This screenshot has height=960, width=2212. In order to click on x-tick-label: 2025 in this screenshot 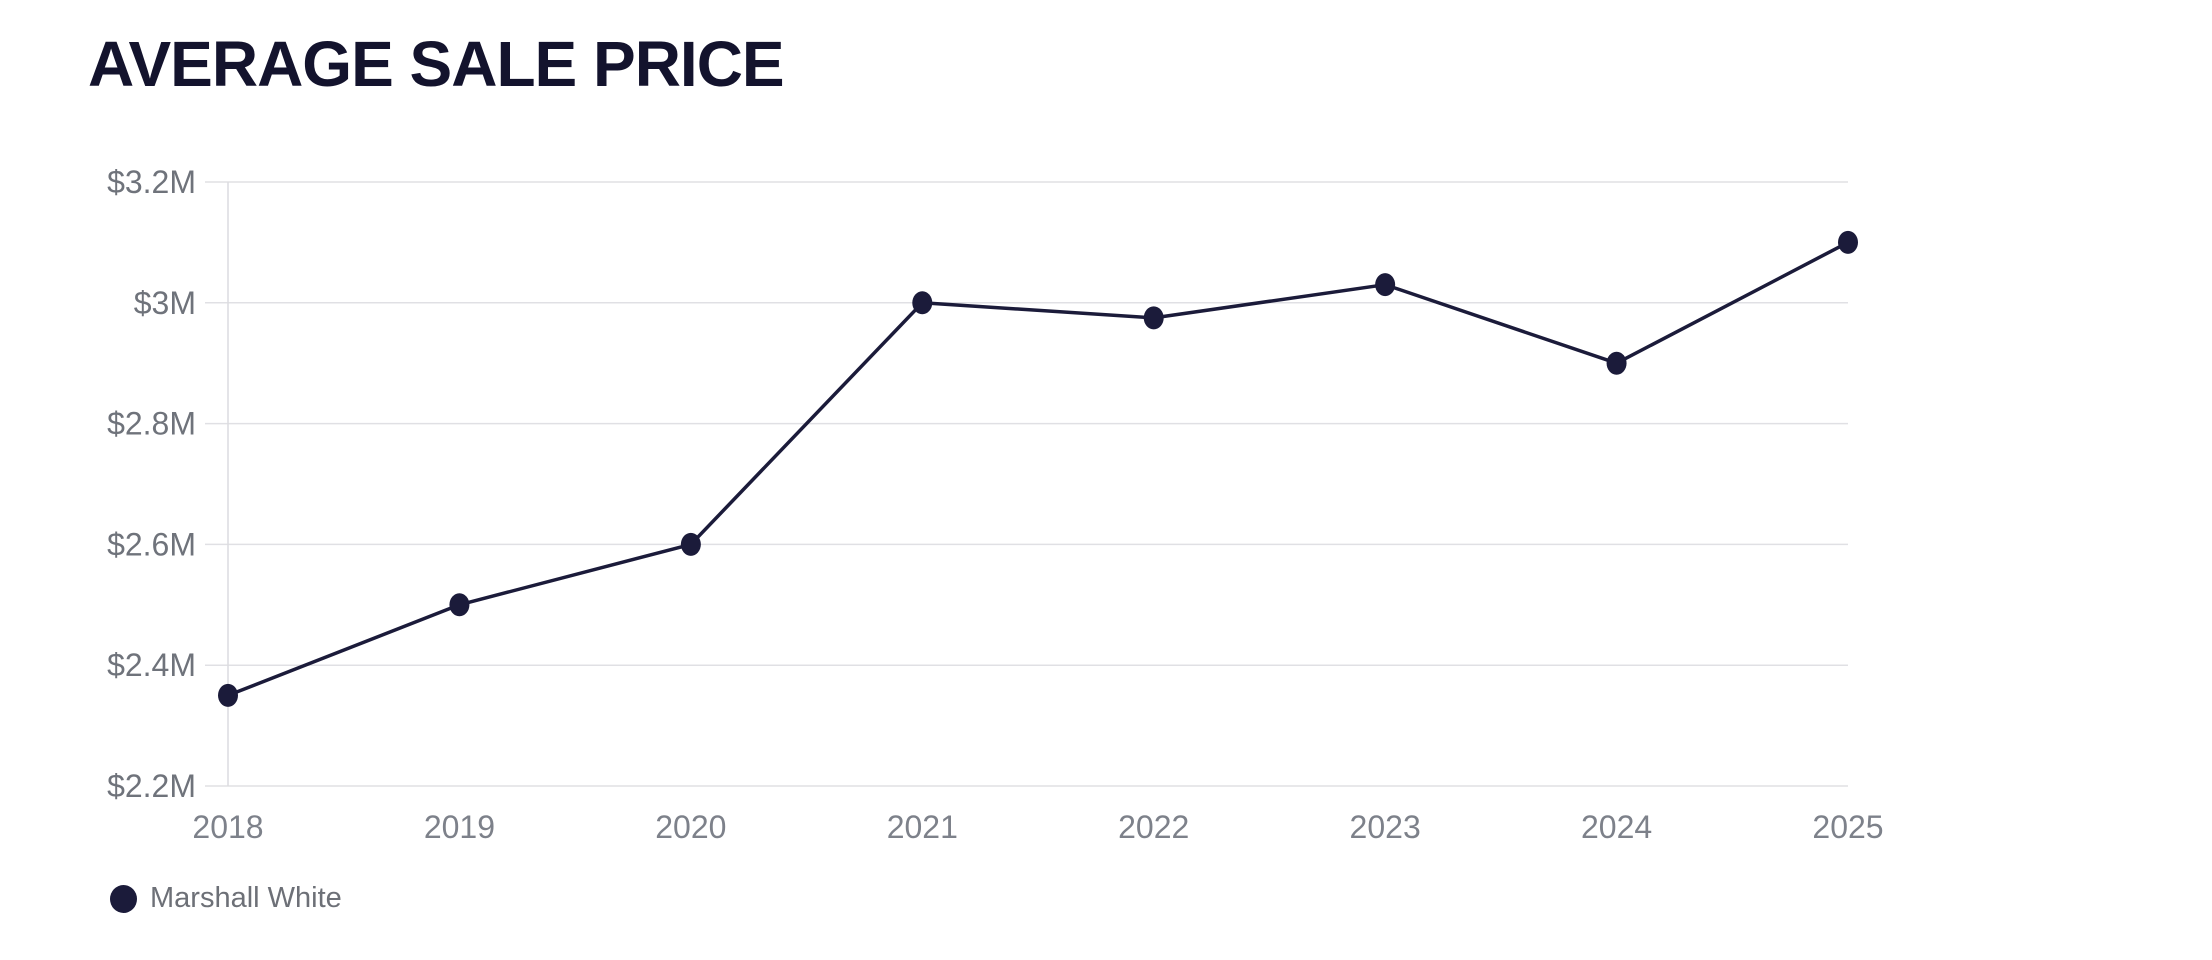, I will do `click(1847, 827)`.